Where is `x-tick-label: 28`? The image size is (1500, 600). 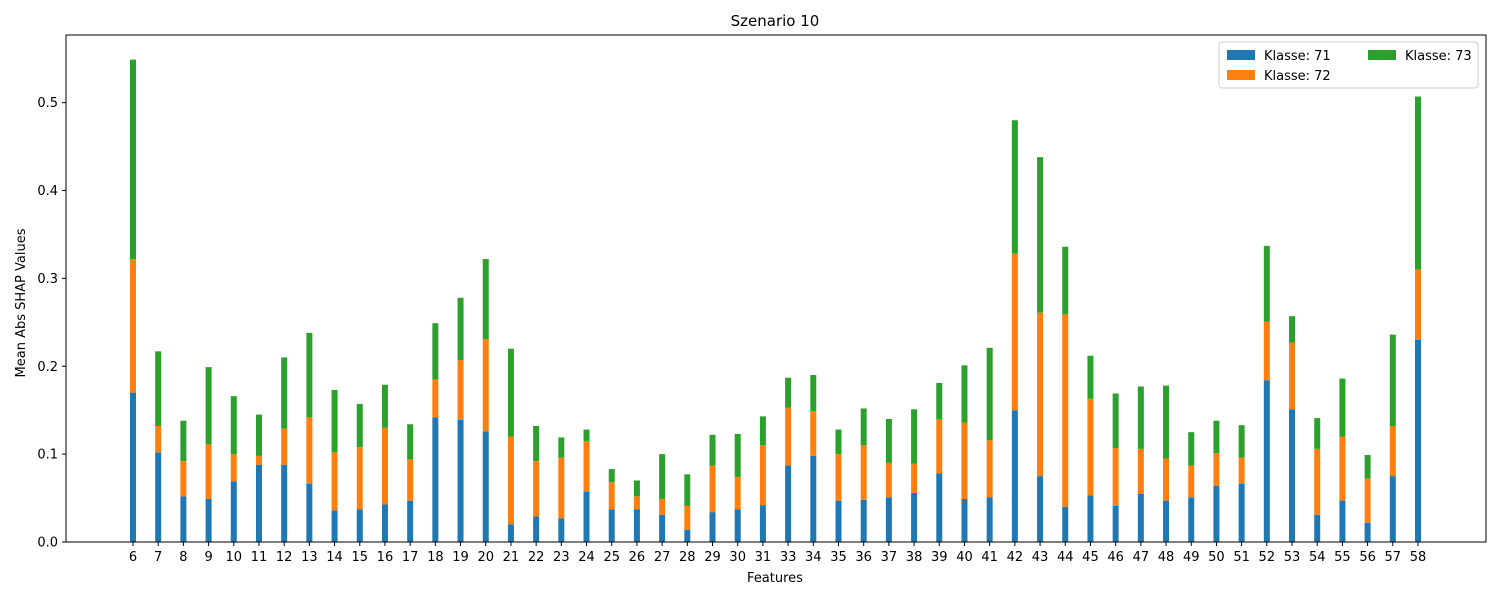 x-tick-label: 28 is located at coordinates (687, 557).